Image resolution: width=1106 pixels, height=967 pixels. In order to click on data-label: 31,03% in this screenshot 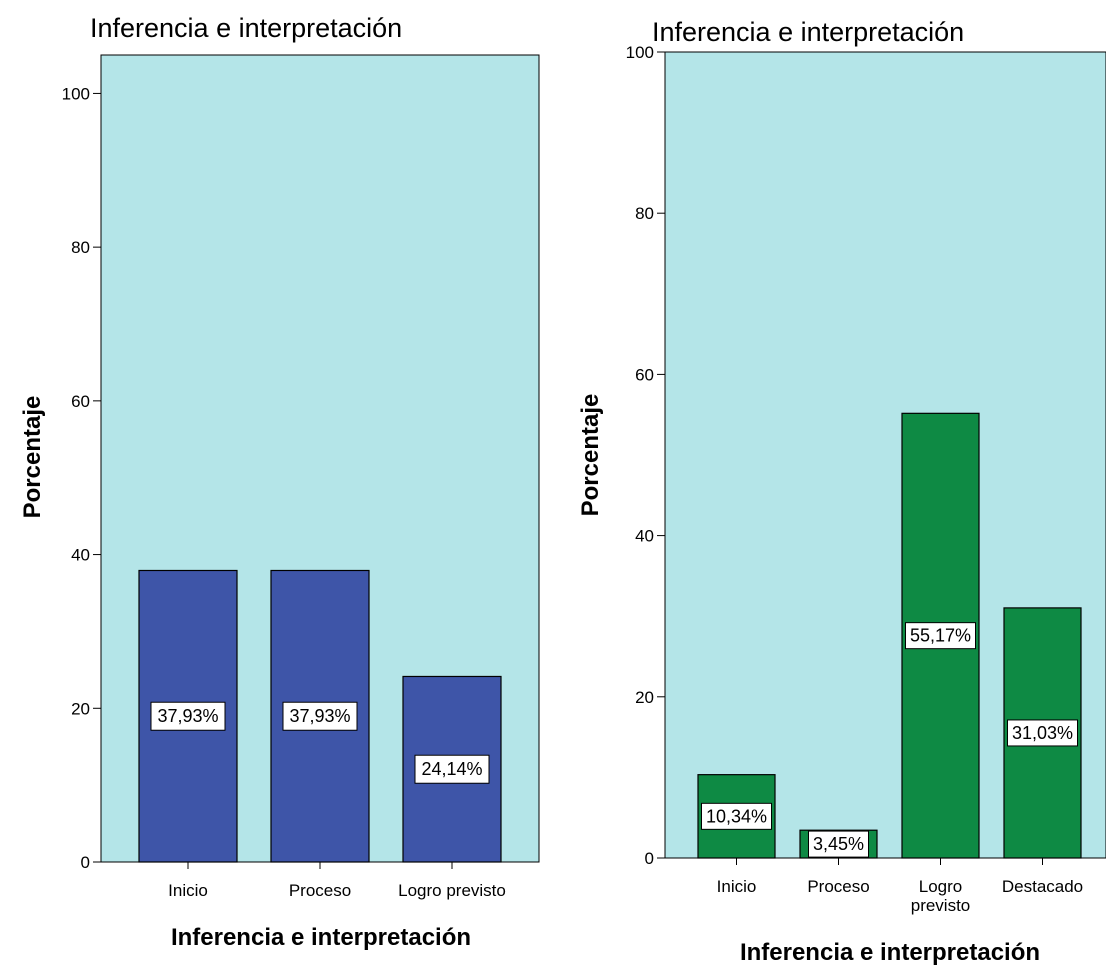, I will do `click(1042, 733)`.